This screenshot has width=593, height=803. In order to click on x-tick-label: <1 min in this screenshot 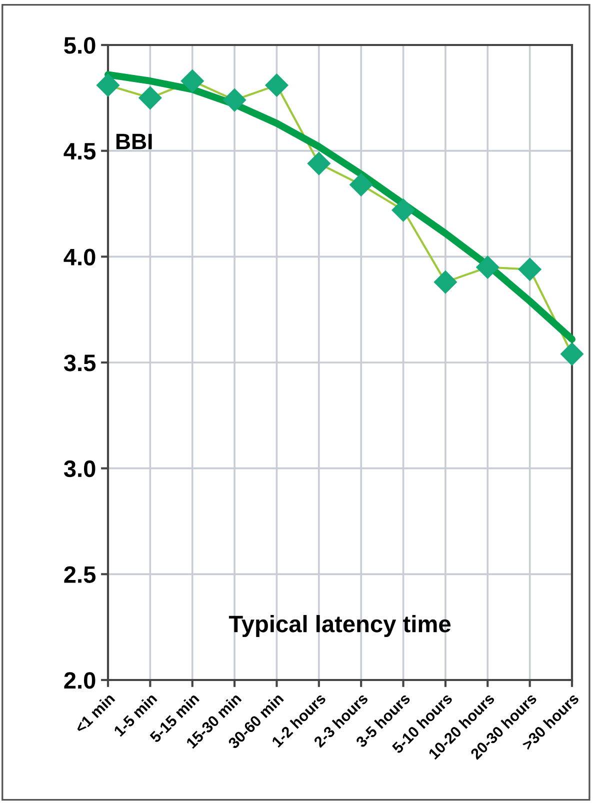, I will do `click(95, 713)`.